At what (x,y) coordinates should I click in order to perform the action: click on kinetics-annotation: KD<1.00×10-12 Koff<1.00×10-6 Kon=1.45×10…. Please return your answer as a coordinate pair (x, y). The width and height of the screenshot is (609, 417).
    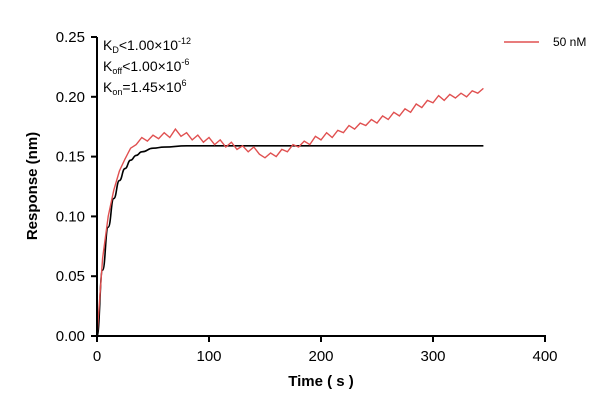
    Looking at the image, I should click on (147, 66).